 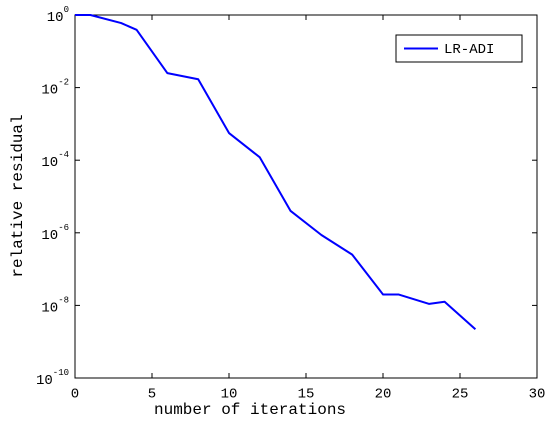 I want to click on y-tick-label: 10⁻⁶, so click(x=55, y=233).